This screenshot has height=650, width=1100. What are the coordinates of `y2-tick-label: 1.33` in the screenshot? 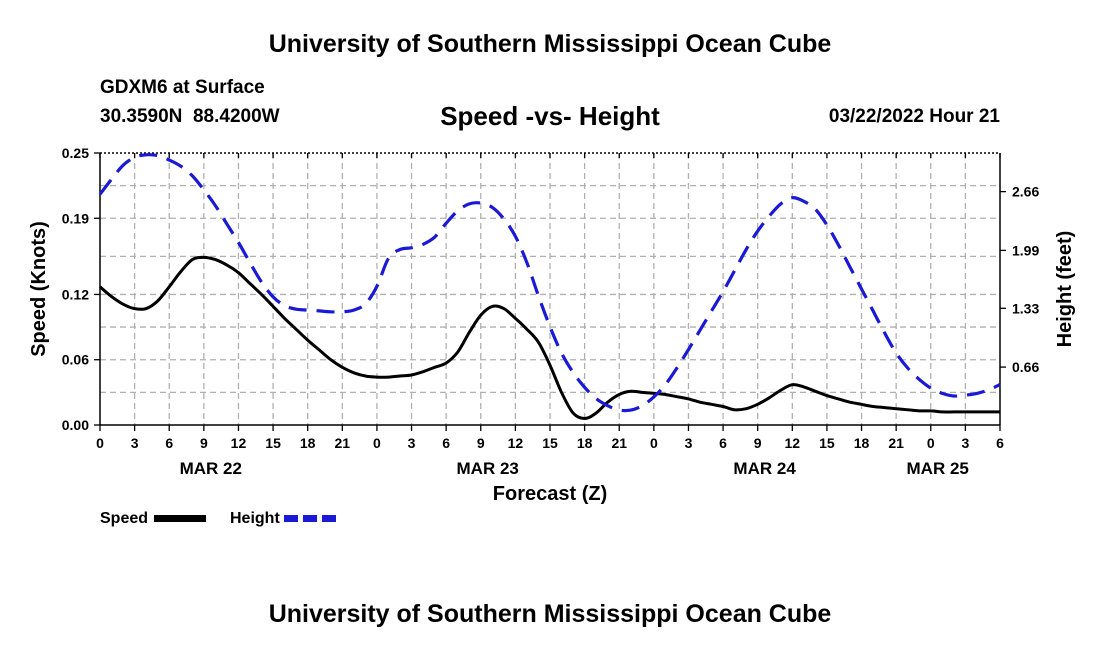 It's located at (1025, 308).